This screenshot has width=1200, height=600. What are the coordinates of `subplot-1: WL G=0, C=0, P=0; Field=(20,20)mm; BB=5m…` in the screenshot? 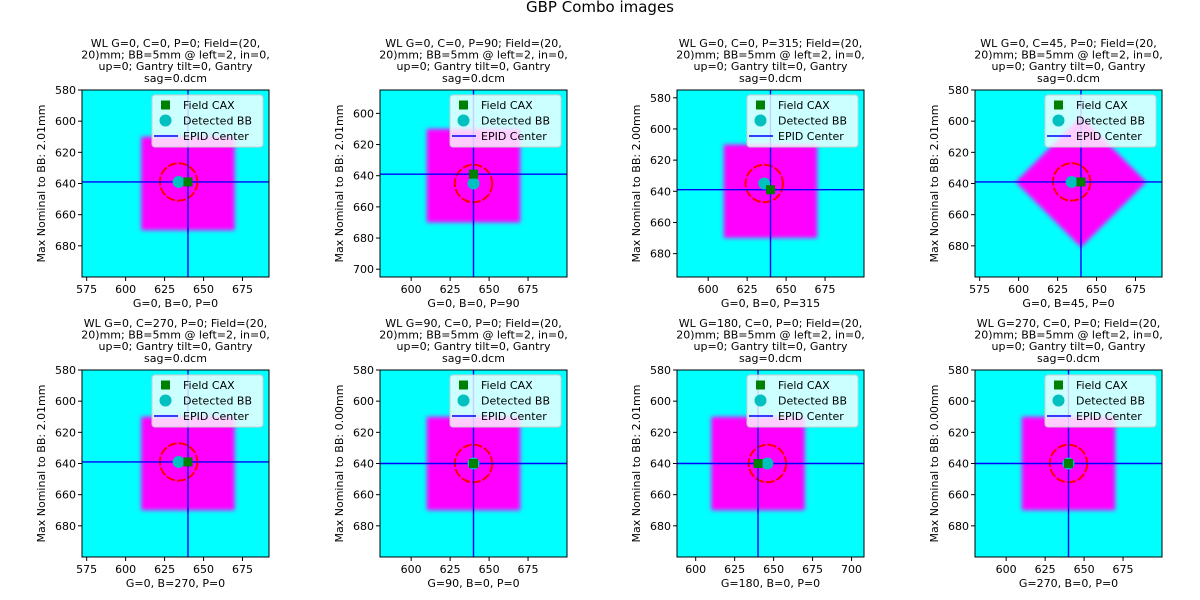 It's located at (152, 173).